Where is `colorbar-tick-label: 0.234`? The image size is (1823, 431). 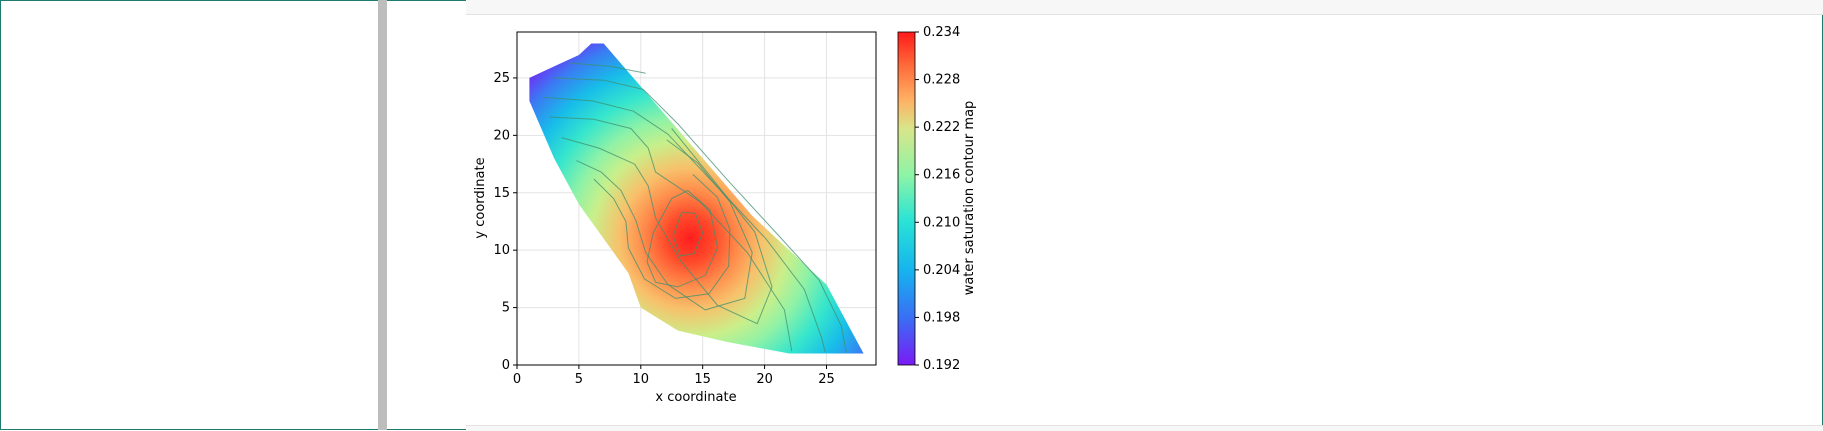 colorbar-tick-label: 0.234 is located at coordinates (941, 32).